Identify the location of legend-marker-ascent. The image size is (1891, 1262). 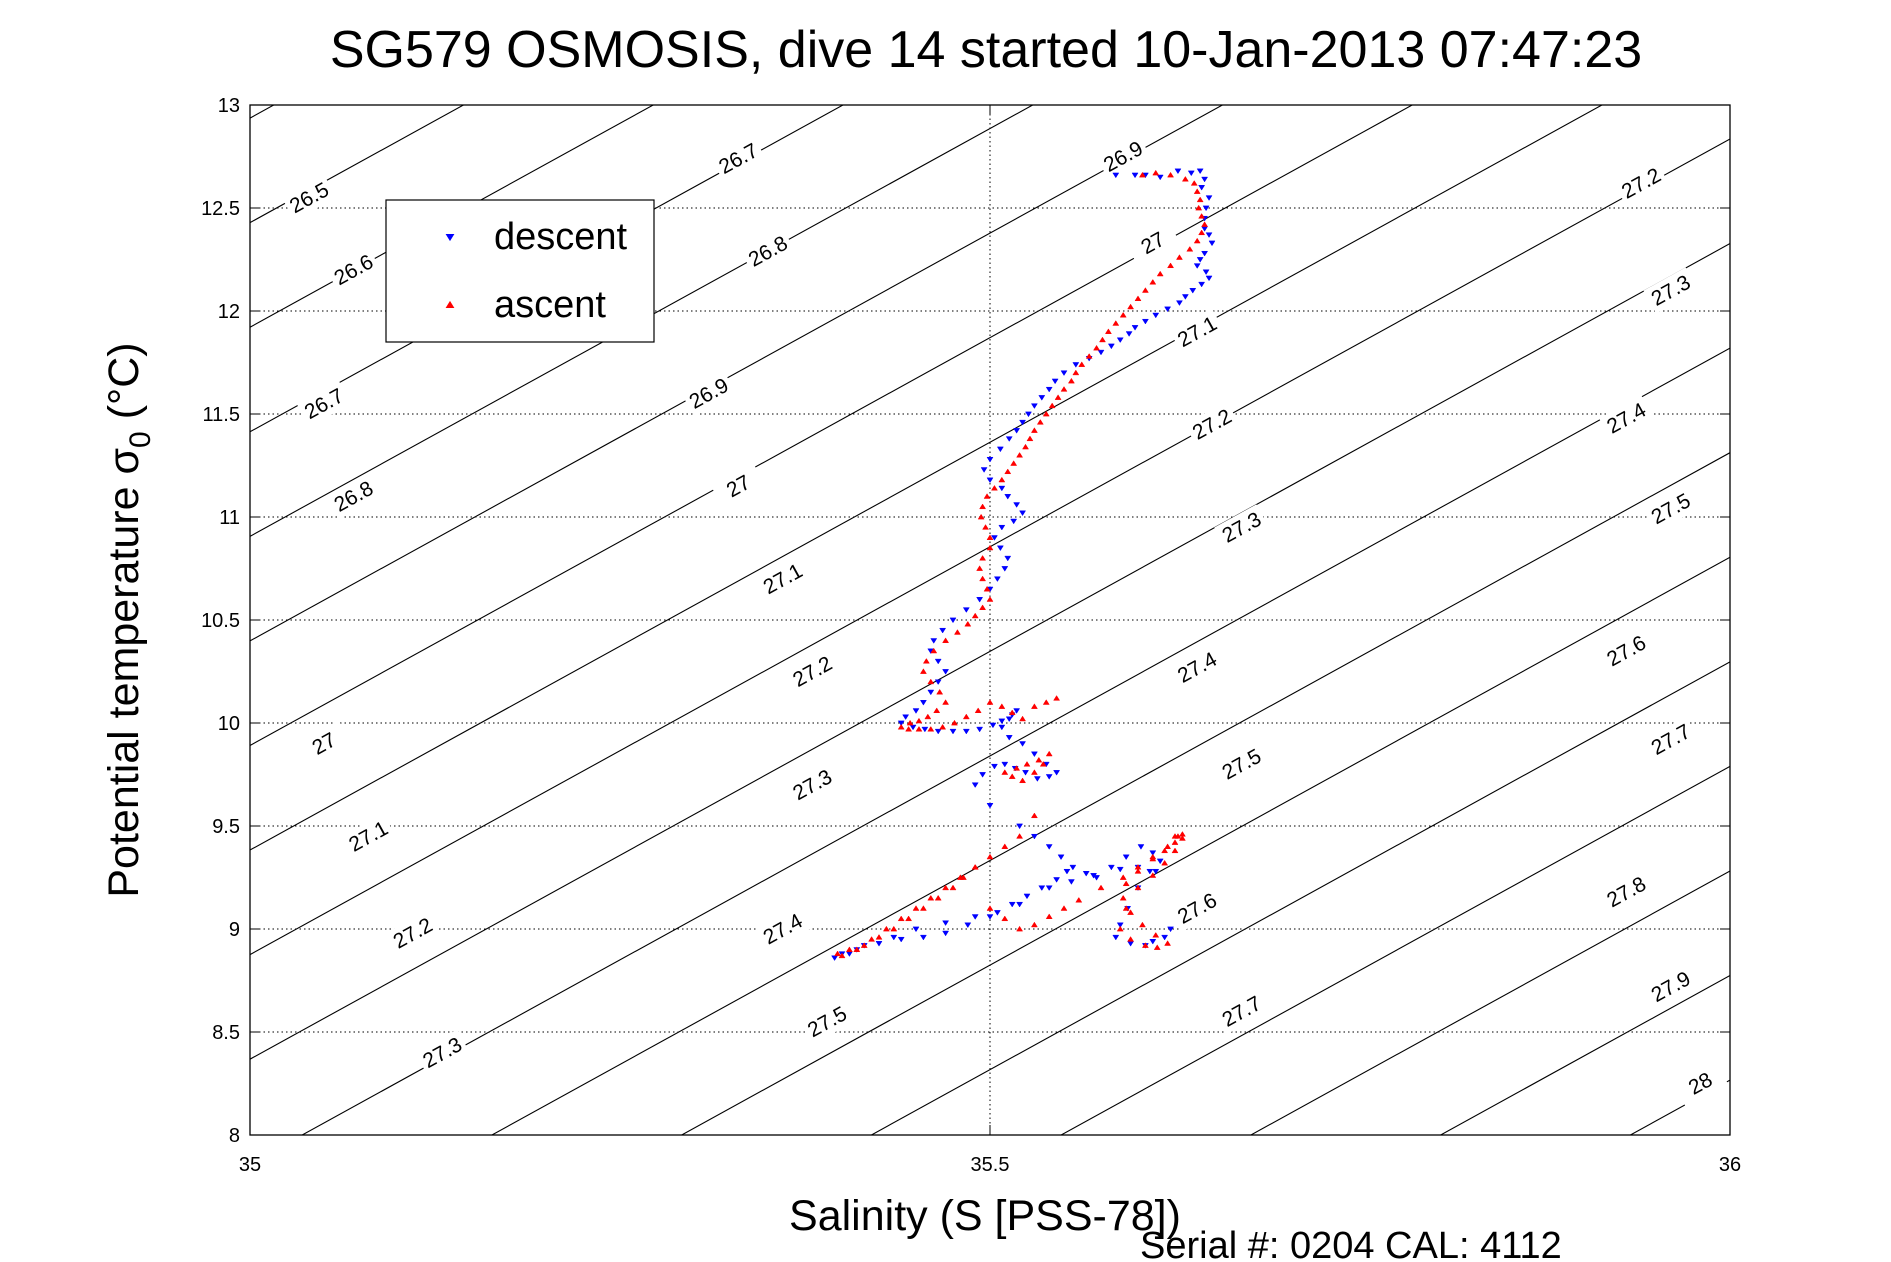
(450, 304).